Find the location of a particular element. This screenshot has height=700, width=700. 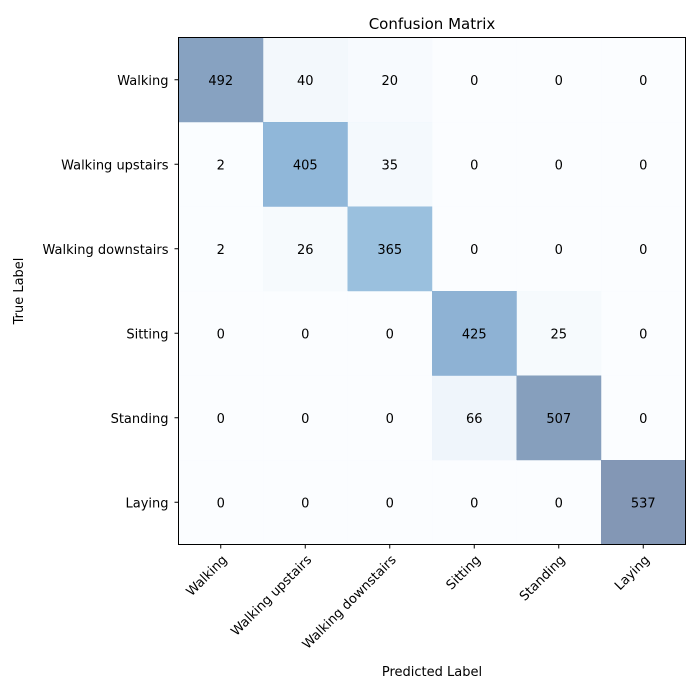

x-axis-label: Predicted Label is located at coordinates (432, 672).